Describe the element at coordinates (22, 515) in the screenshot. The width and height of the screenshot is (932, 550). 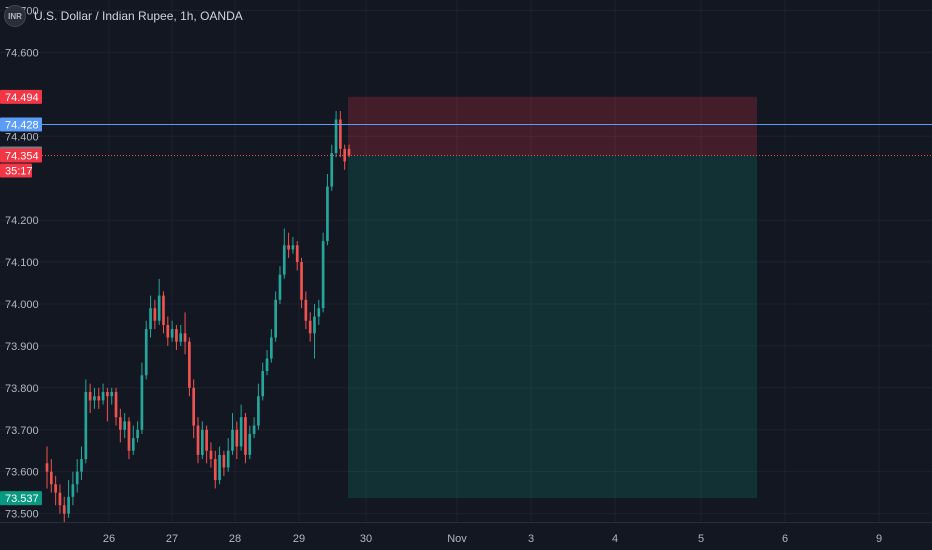
I see `y-tick-label: 73.500` at that location.